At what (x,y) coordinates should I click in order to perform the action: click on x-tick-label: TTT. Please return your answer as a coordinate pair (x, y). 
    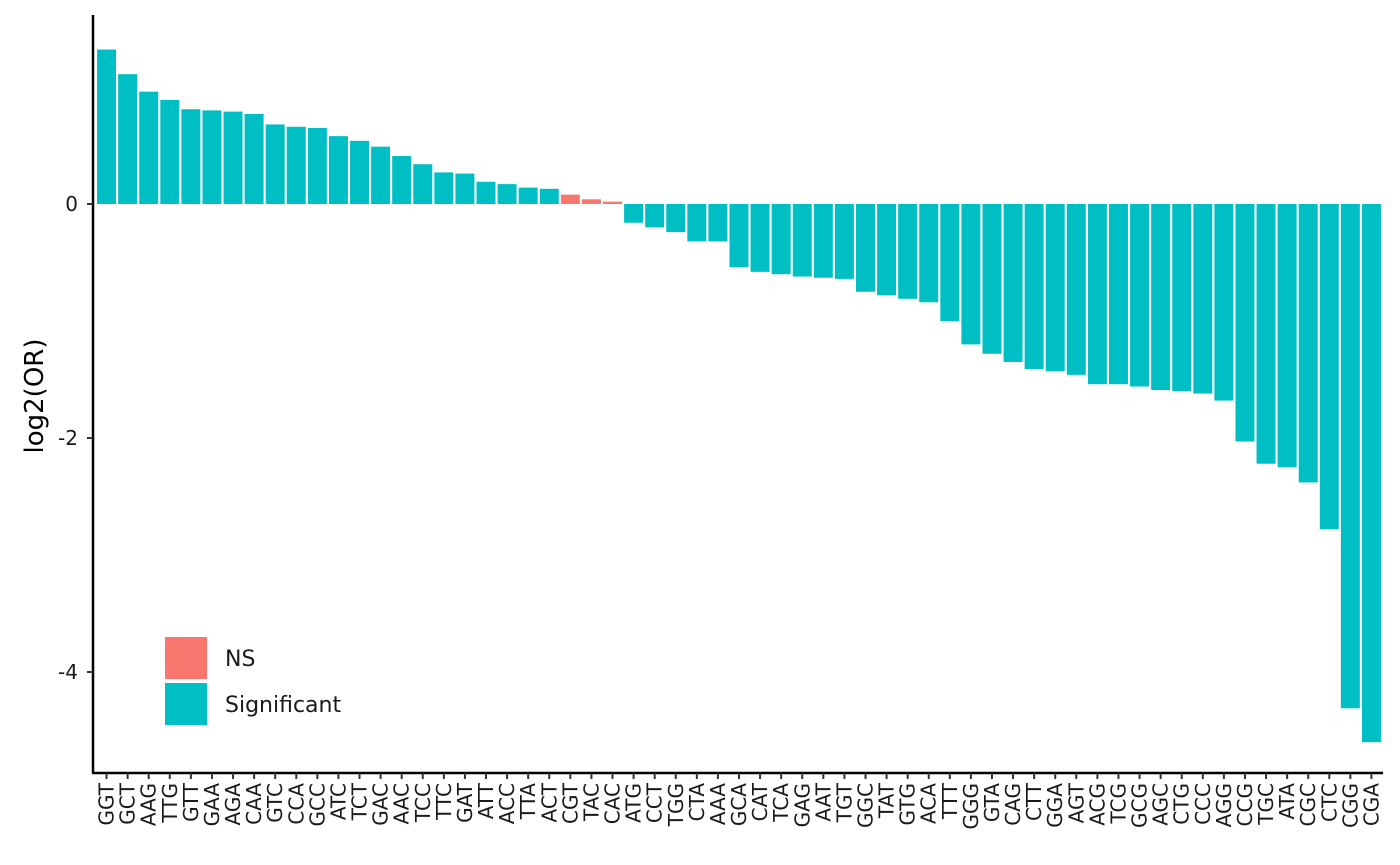
    Looking at the image, I should click on (950, 801).